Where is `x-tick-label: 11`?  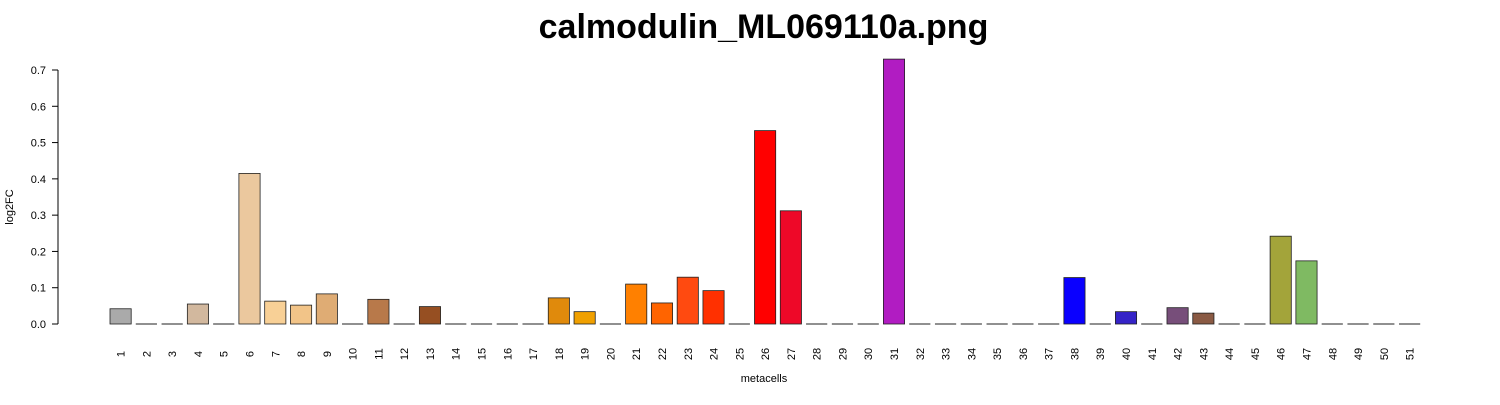 x-tick-label: 11 is located at coordinates (379, 353).